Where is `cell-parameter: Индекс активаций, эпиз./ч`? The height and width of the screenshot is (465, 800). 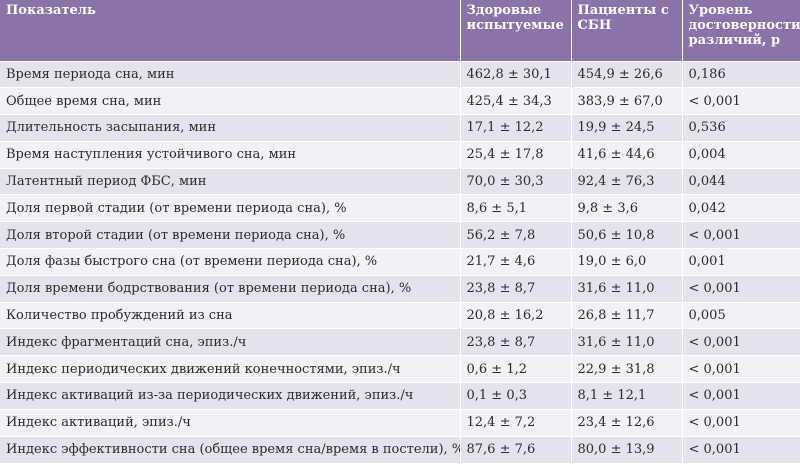 cell-parameter: Индекс активаций, эпиз./ч is located at coordinates (230, 422).